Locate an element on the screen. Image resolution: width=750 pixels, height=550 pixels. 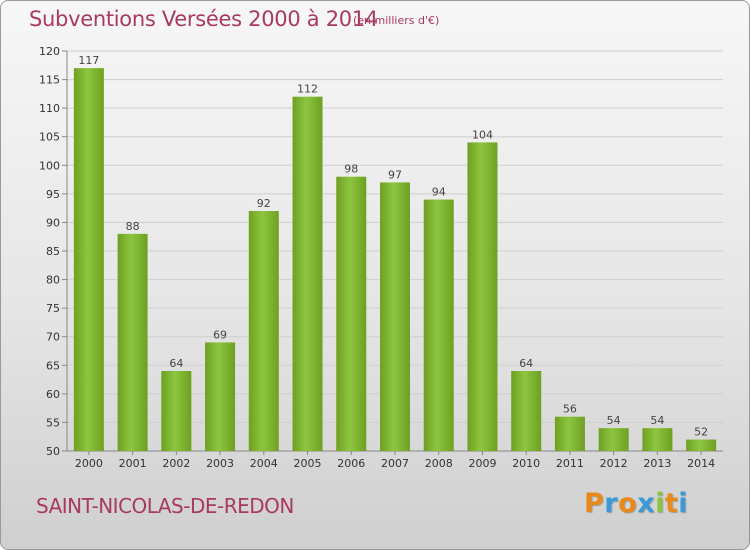
x-tick-label: 2001 is located at coordinates (133, 463).